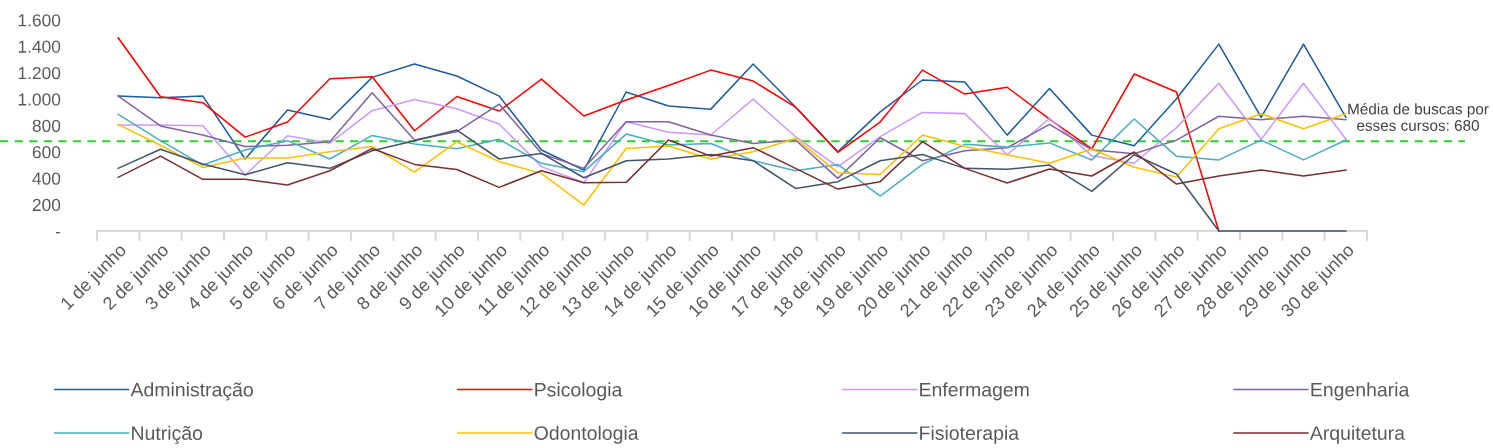 Image resolution: width=1493 pixels, height=448 pixels. What do you see at coordinates (974, 391) in the screenshot?
I see `legend-label: Enfermagem` at bounding box center [974, 391].